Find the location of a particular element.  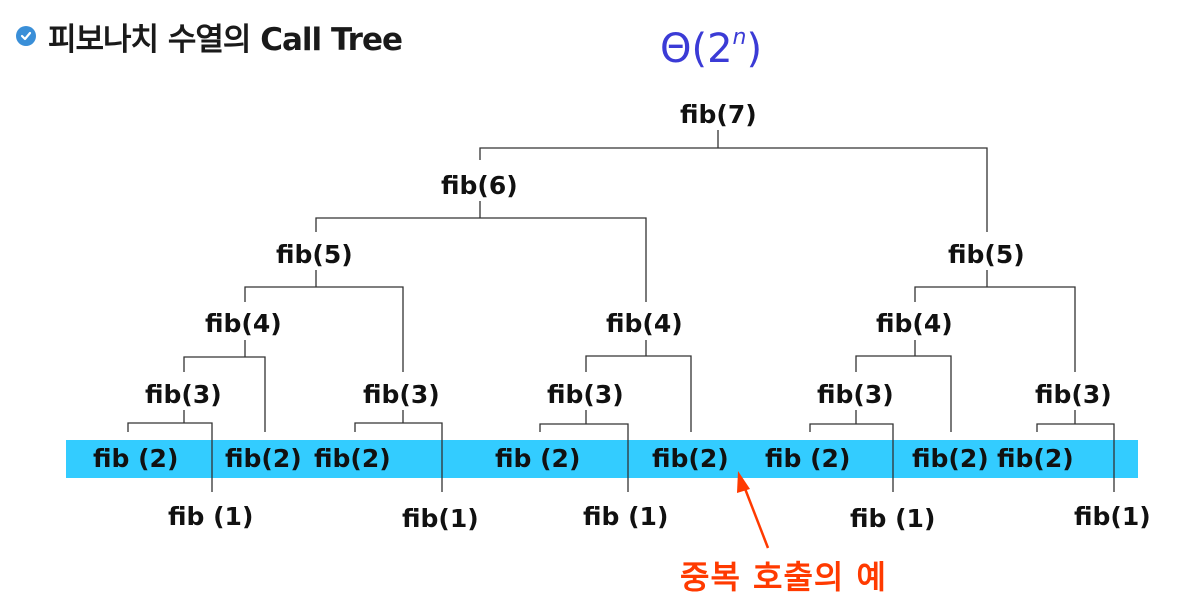

node-fib4-right: fib(4) is located at coordinates (914, 323).